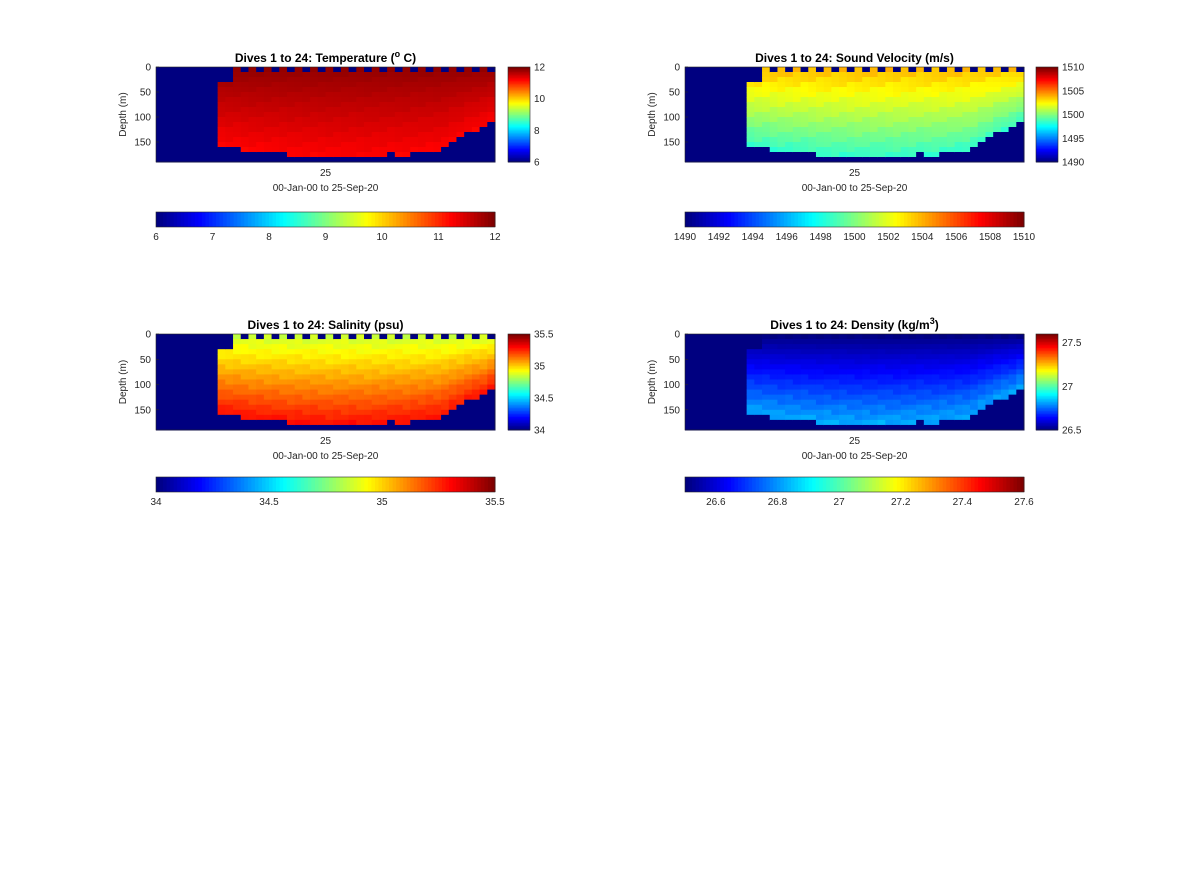 This screenshot has width=1200, height=892. What do you see at coordinates (142, 143) in the screenshot?
I see `y-tick-label: 150` at bounding box center [142, 143].